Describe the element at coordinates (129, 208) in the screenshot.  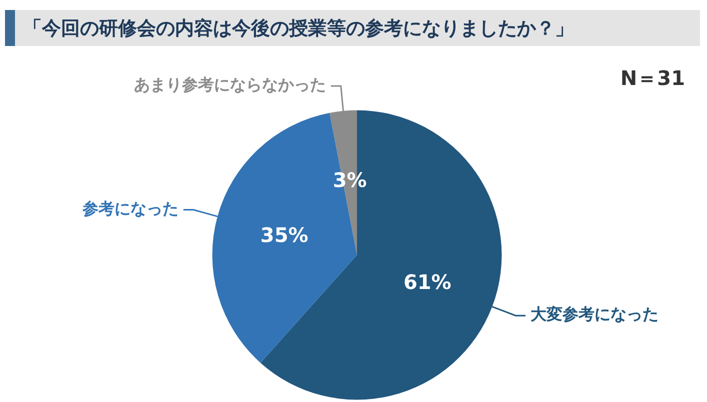
I see `slice-label: 参考になった` at that location.